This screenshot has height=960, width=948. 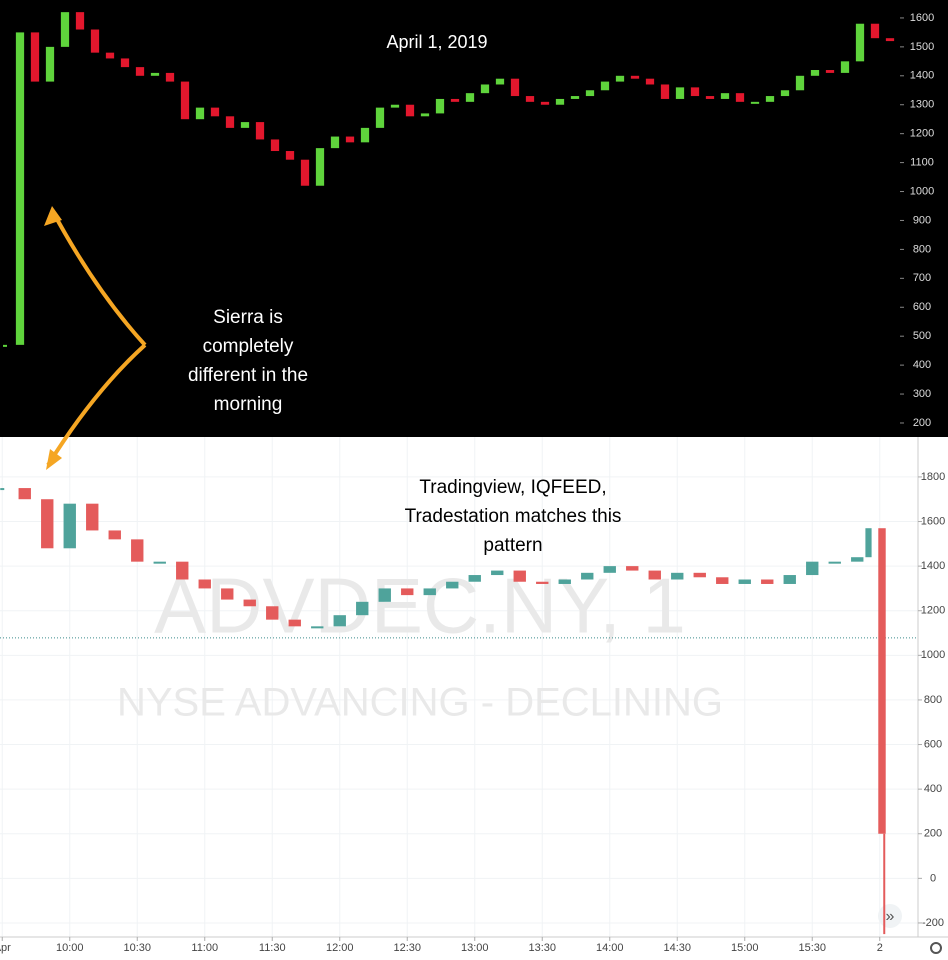 What do you see at coordinates (53, 216) in the screenshot?
I see `arrow-head` at bounding box center [53, 216].